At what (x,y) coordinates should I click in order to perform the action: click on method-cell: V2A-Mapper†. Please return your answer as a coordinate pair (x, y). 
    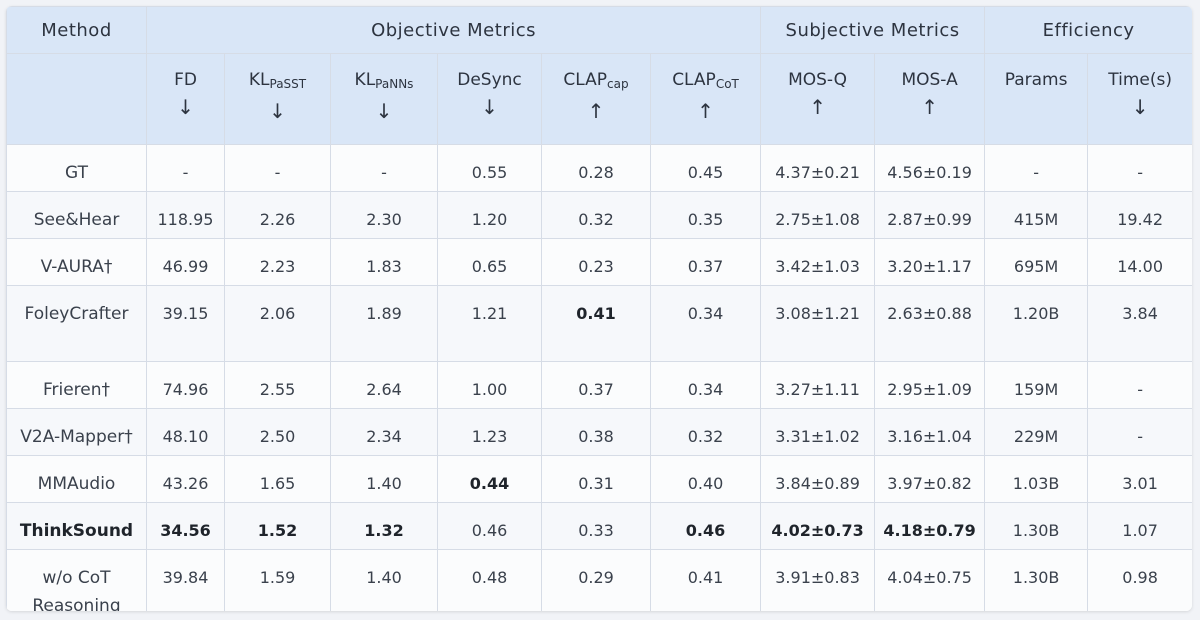
    Looking at the image, I should click on (76, 432).